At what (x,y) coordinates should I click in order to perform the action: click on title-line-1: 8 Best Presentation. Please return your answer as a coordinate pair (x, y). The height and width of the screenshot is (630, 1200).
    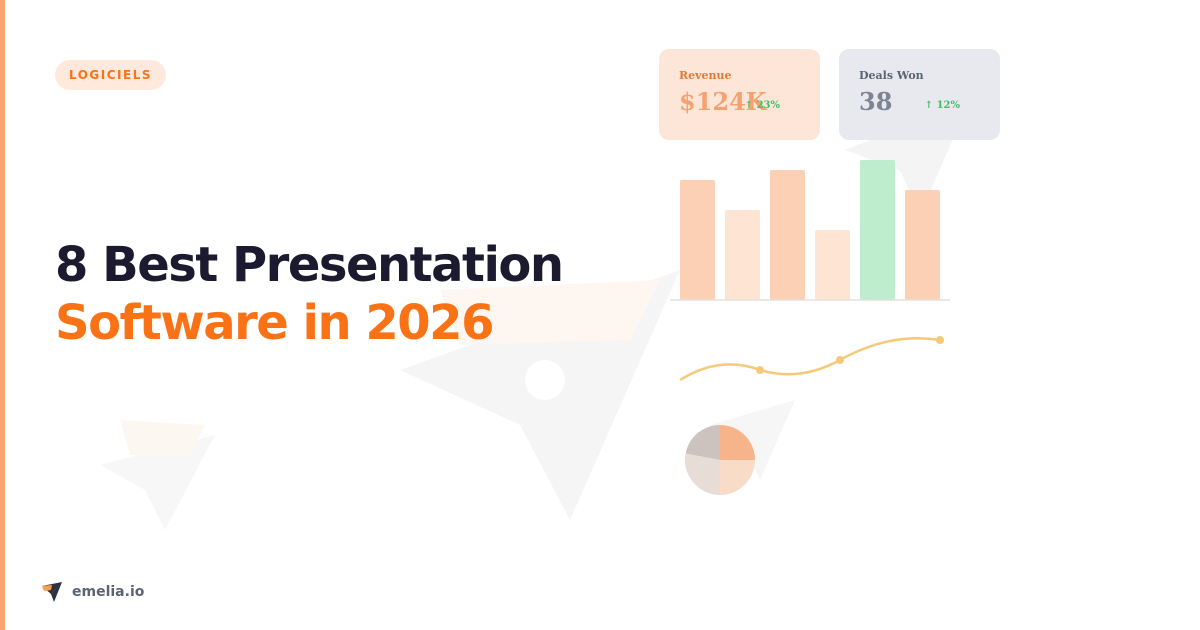
    Looking at the image, I should click on (309, 265).